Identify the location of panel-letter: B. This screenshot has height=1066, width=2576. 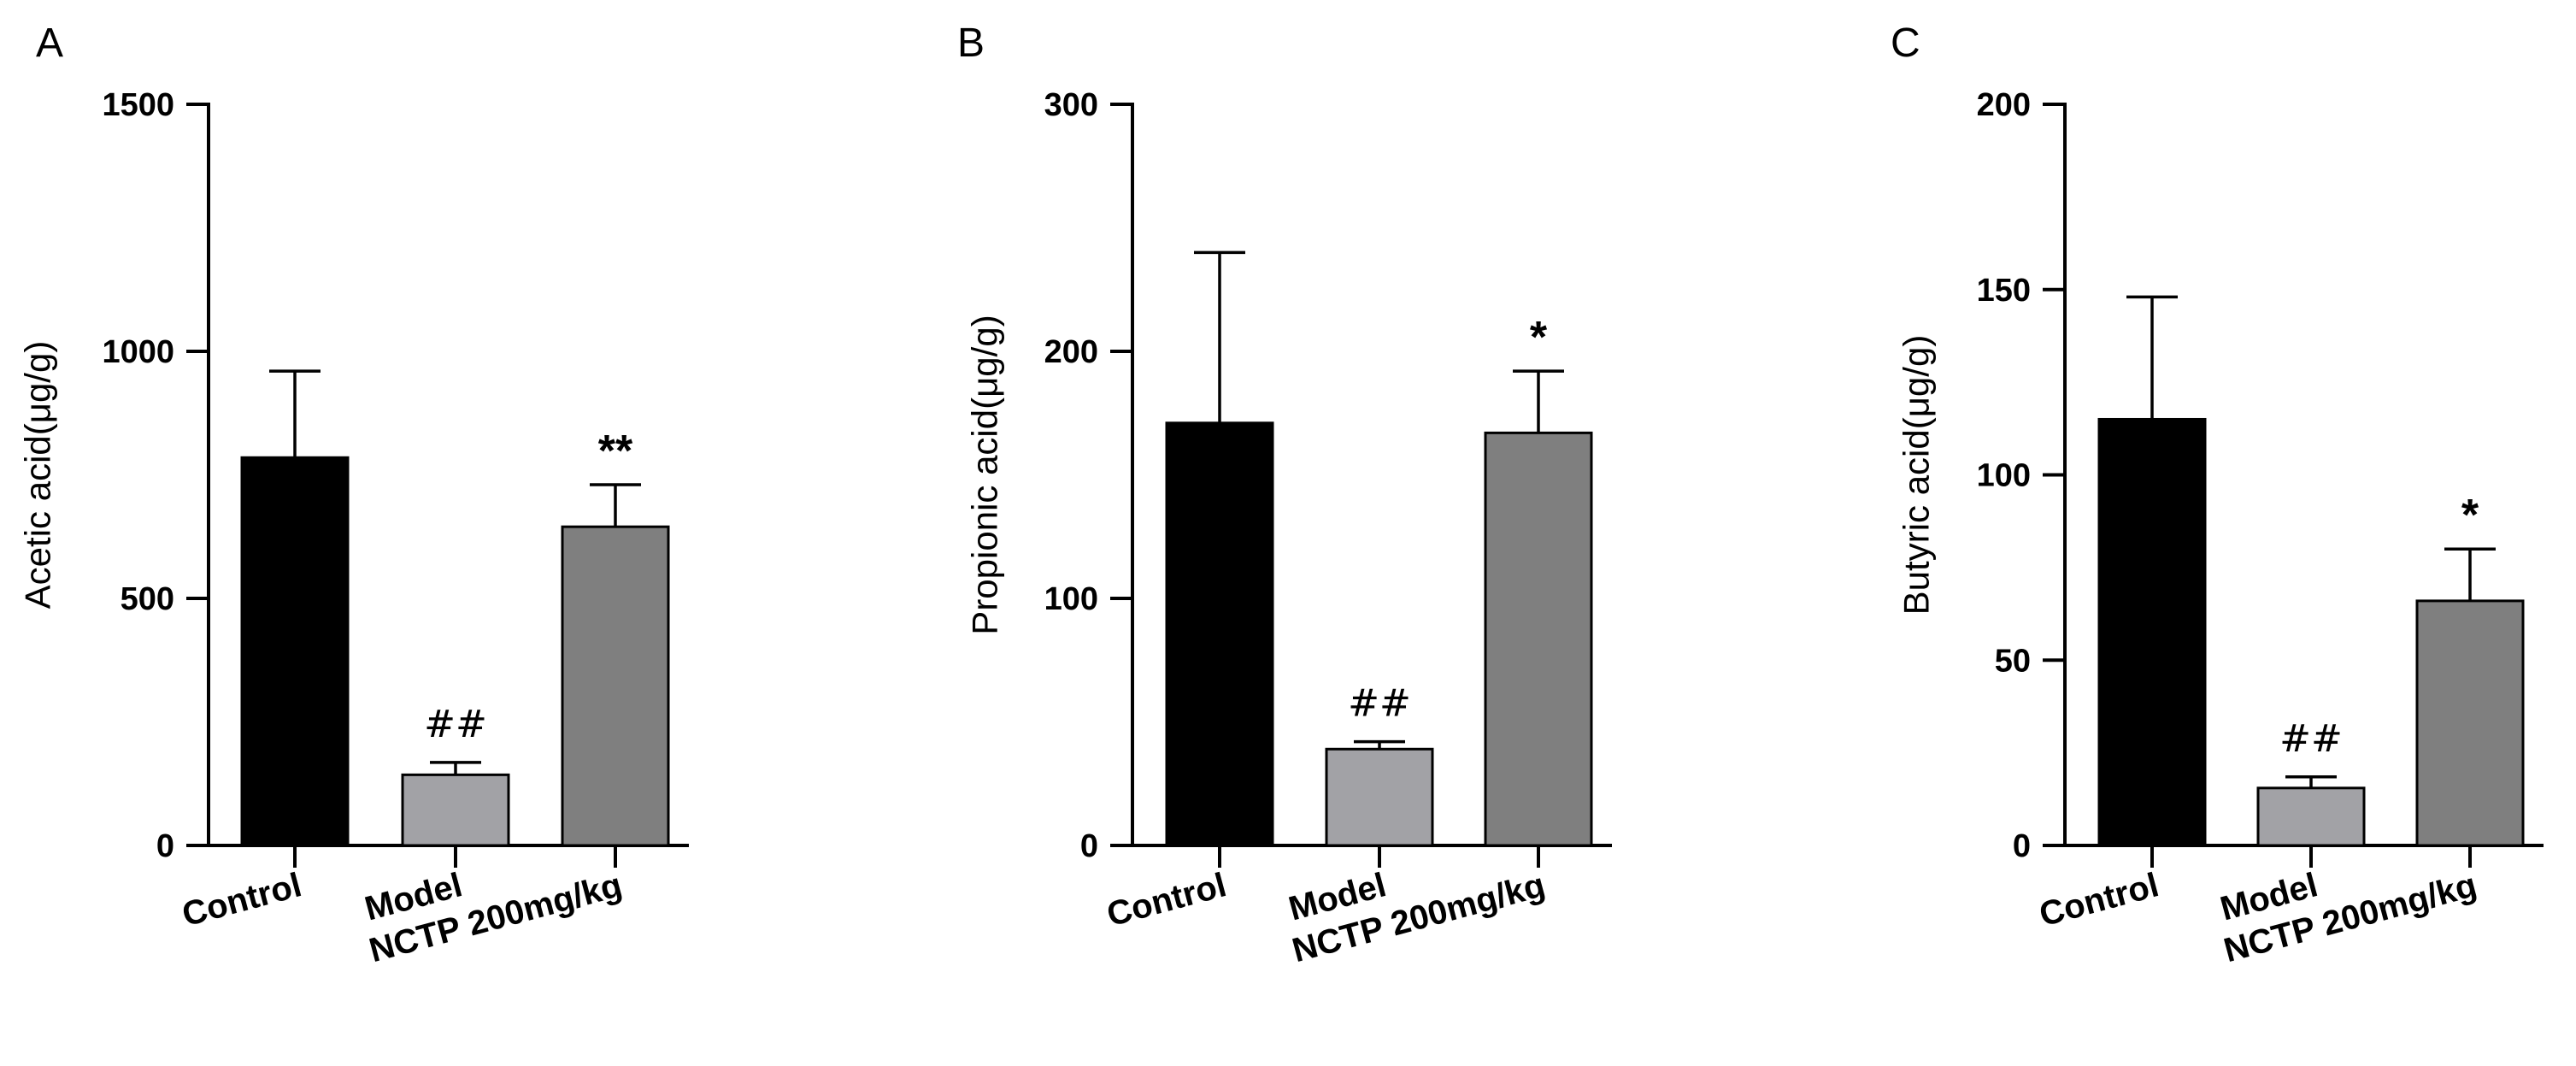
(971, 43).